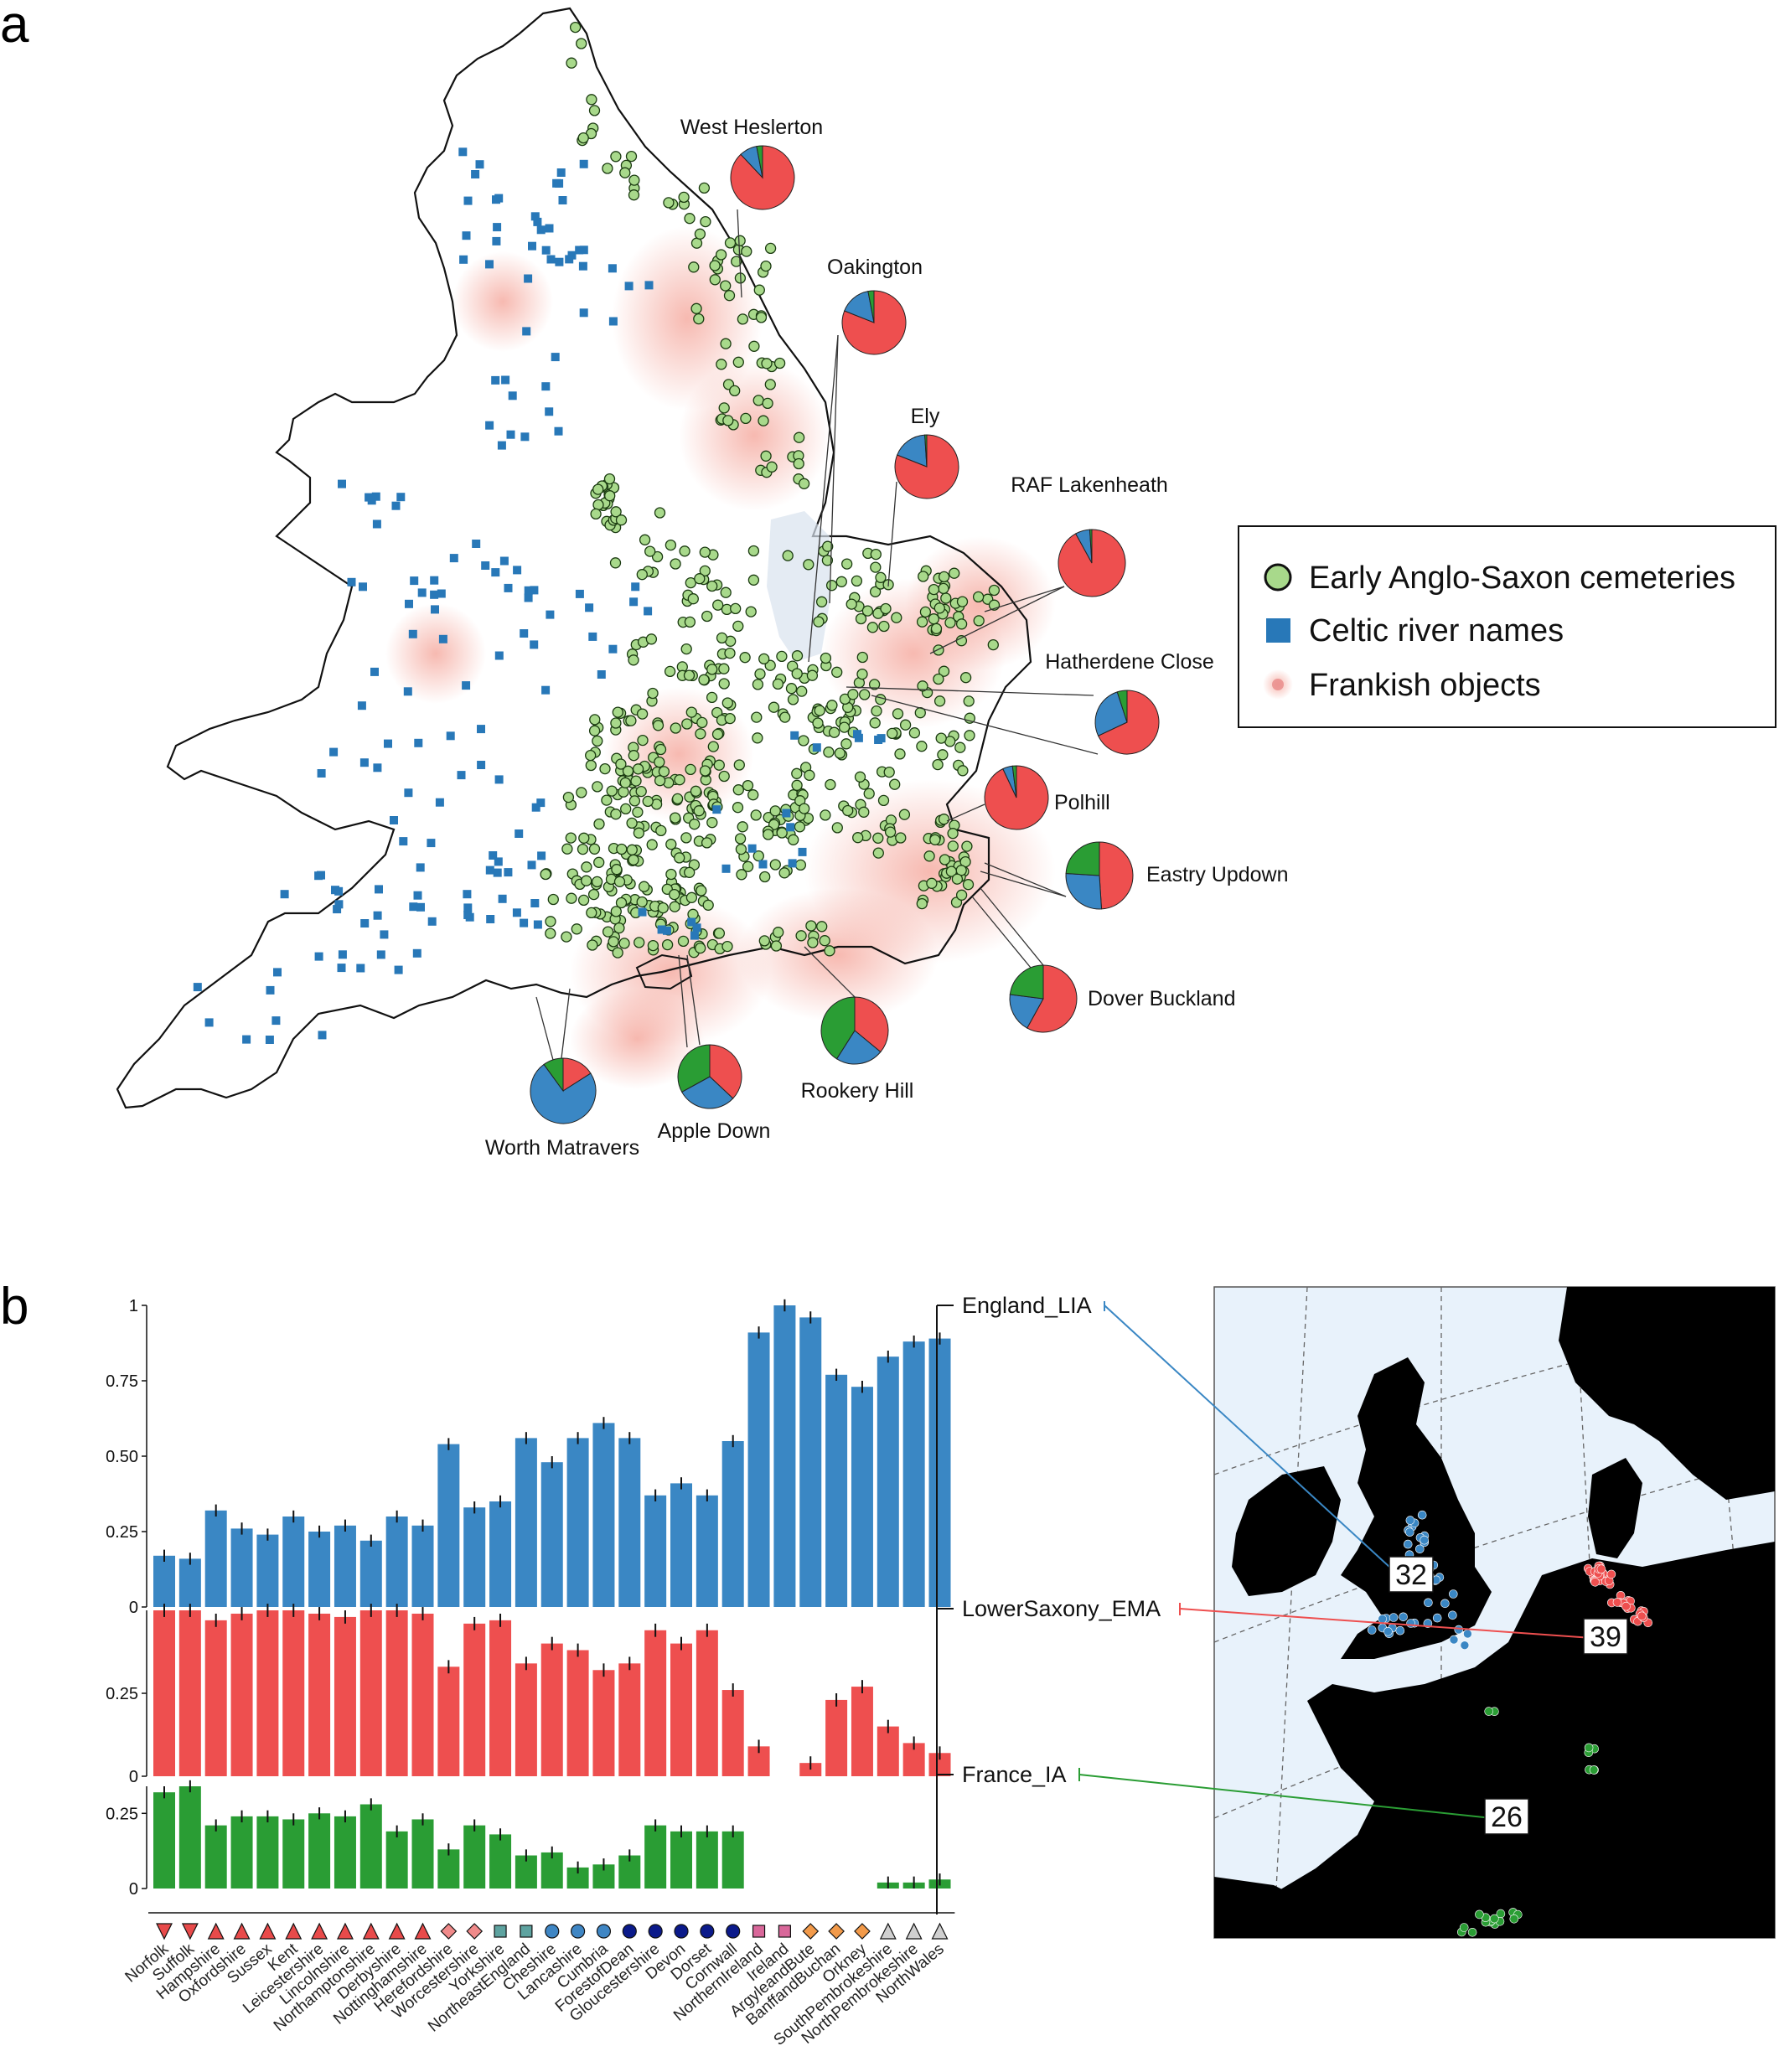 The width and height of the screenshot is (1779, 2072). What do you see at coordinates (122, 1457) in the screenshot?
I see `y-tick-label: 0.50` at bounding box center [122, 1457].